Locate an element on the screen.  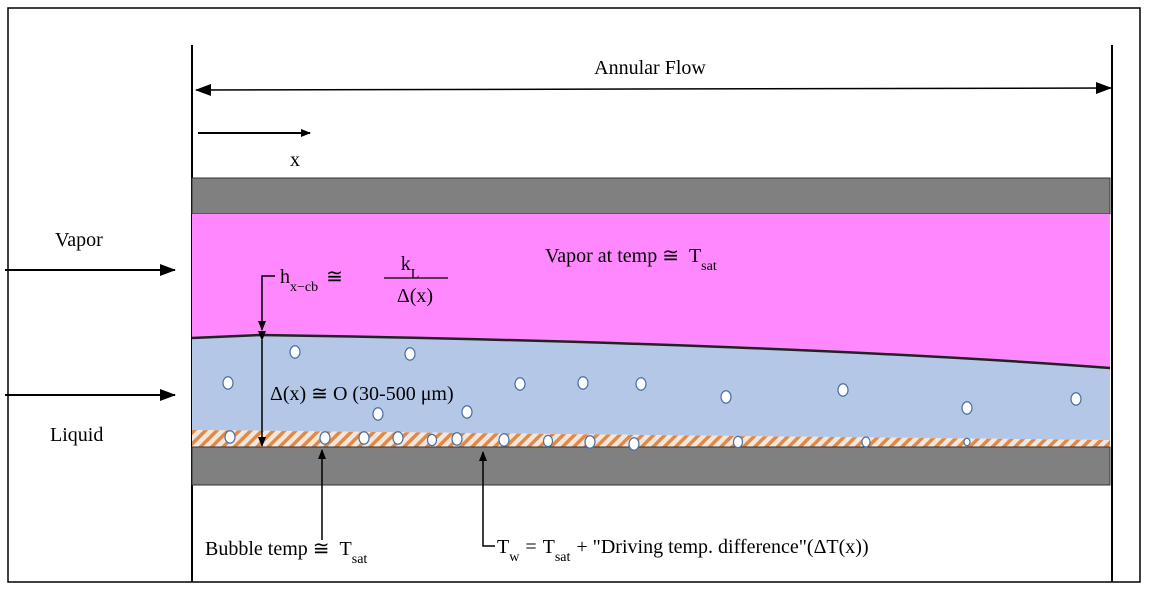
span-arrow is located at coordinates (653, 89).